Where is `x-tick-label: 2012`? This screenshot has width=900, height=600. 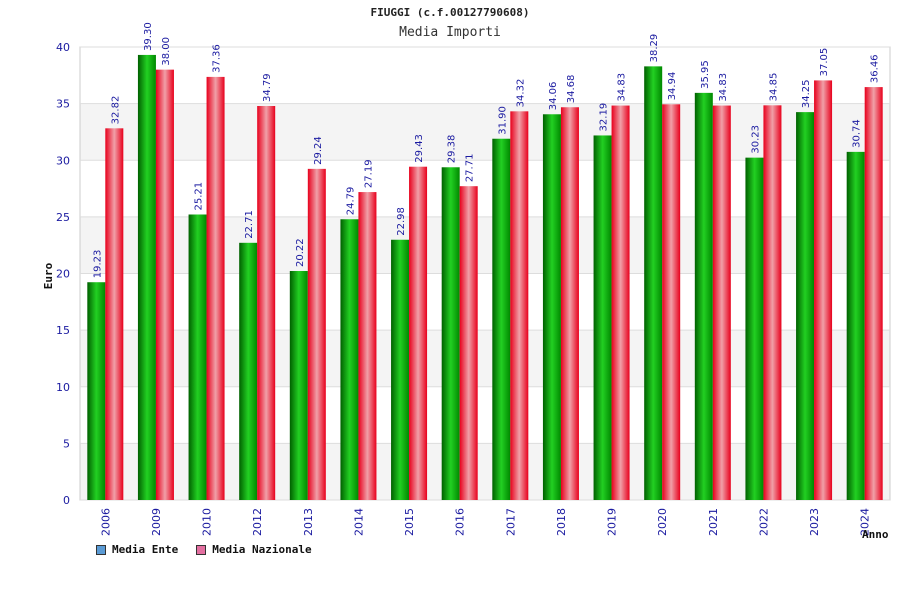
x-tick-label: 2012 is located at coordinates (257, 522).